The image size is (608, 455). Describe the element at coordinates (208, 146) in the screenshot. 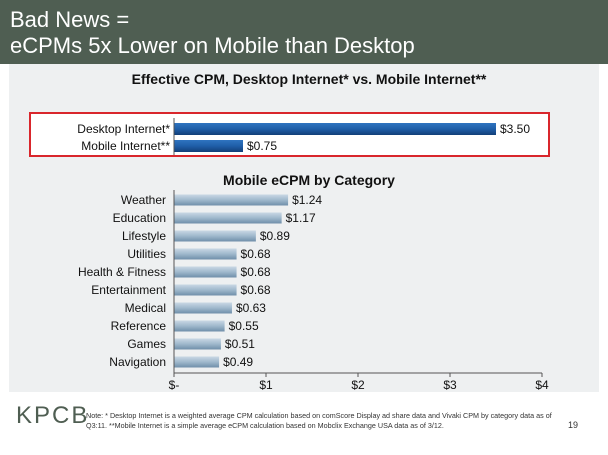

I see `bar-mobile-internet` at that location.